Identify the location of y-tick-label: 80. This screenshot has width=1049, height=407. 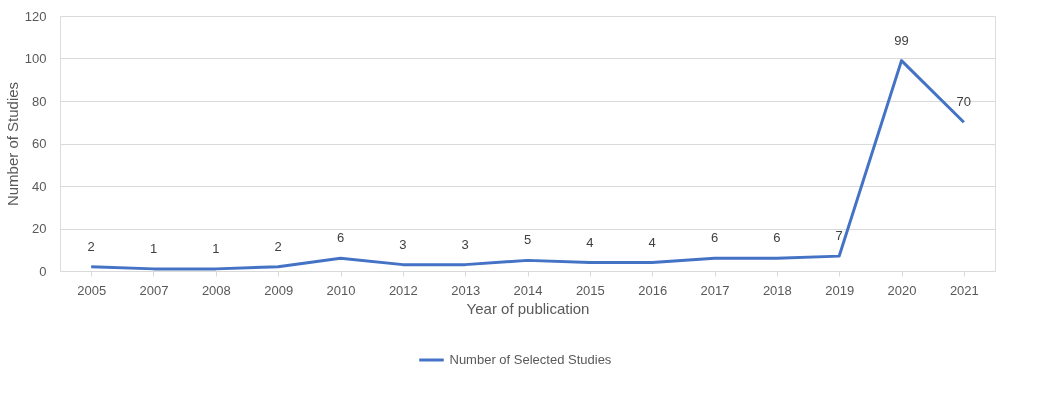
(39, 101).